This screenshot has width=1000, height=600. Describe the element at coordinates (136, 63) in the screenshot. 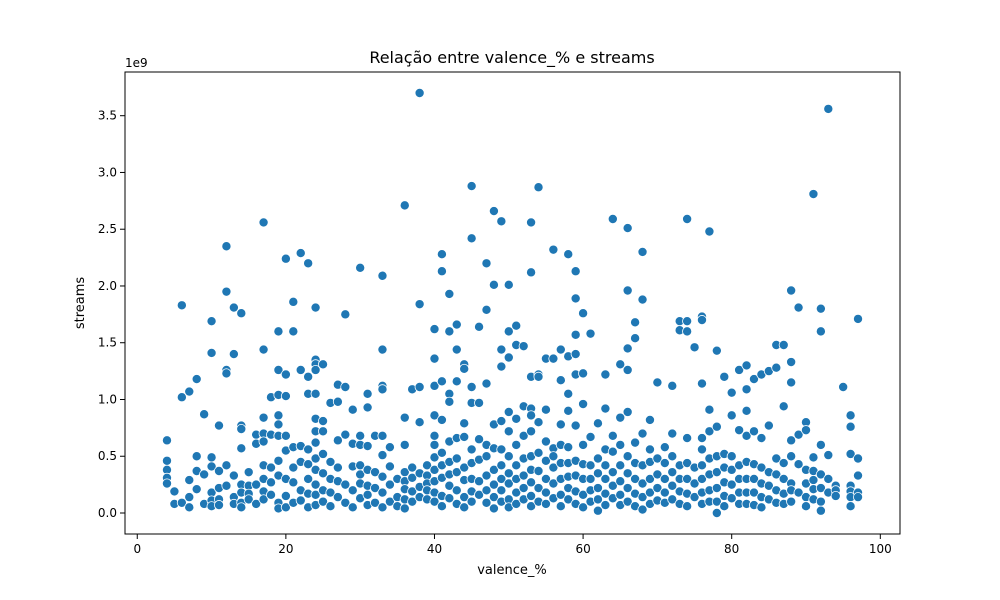

I see `y-offset-label: 1e9` at that location.